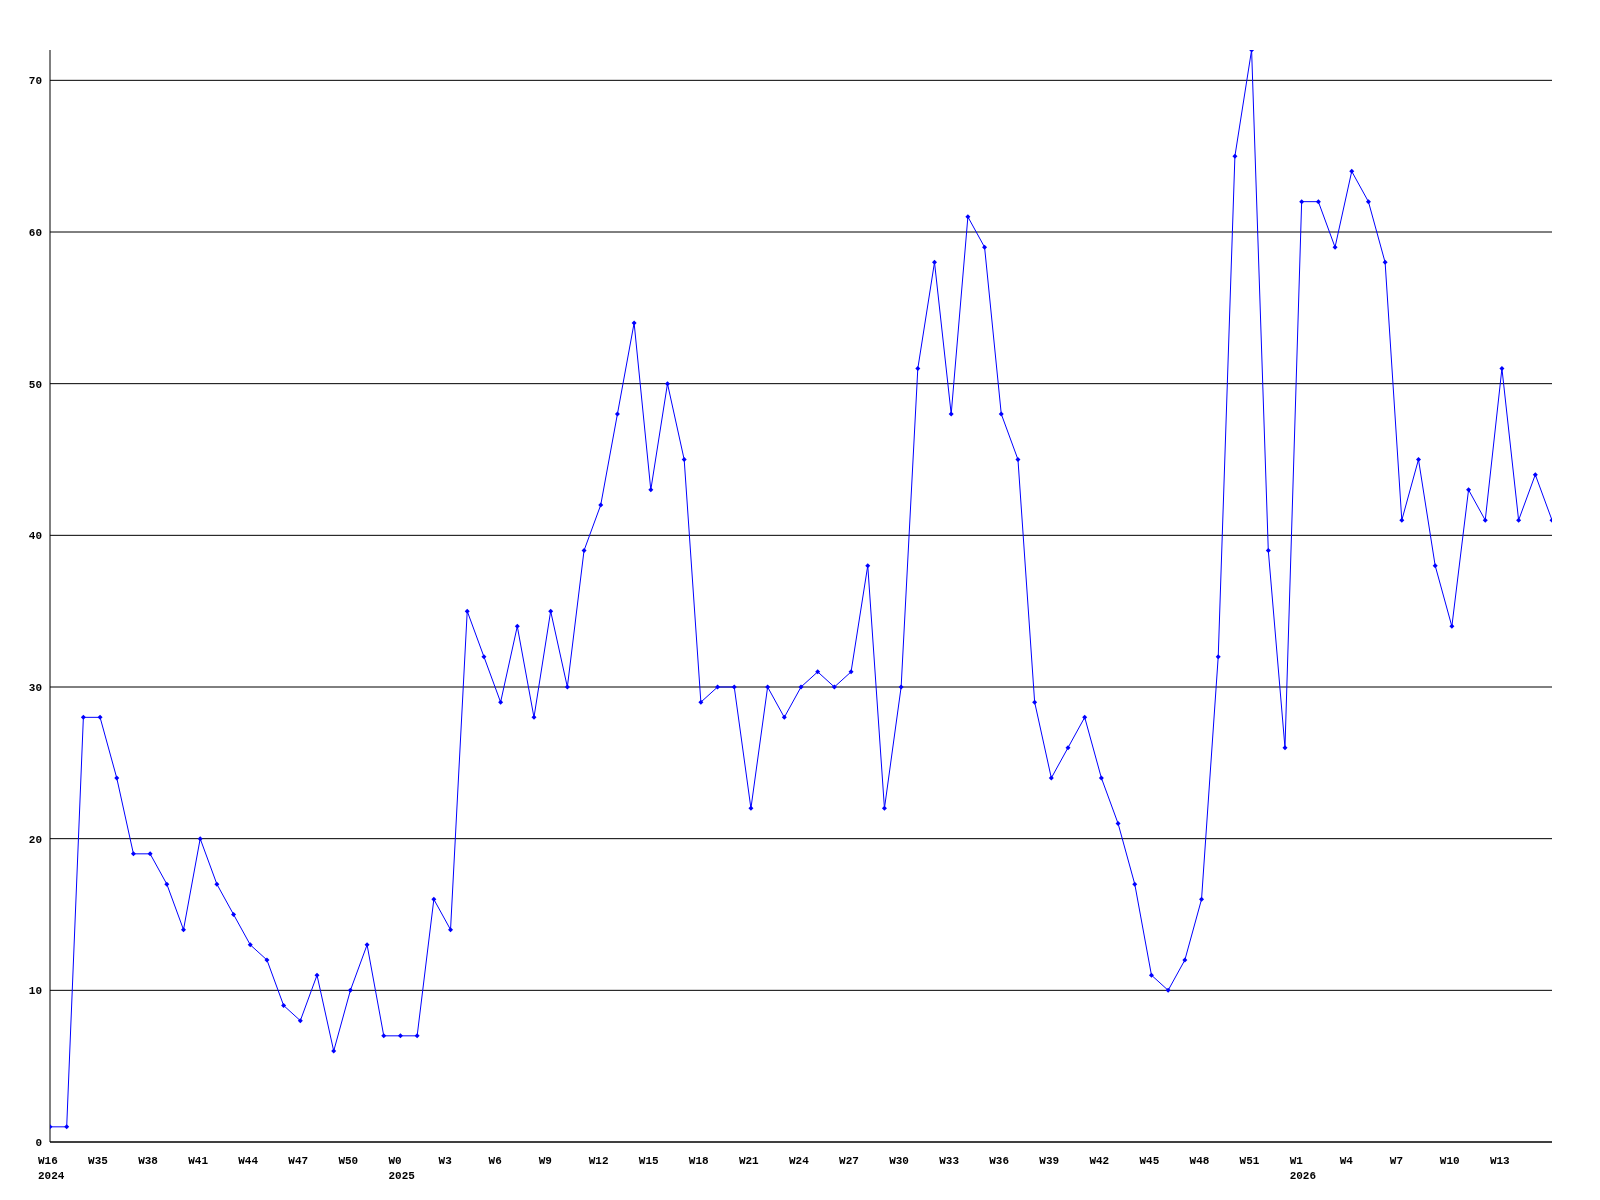 This screenshot has width=1600, height=1200. What do you see at coordinates (1099, 1161) in the screenshot?
I see `x-tick-label: W42` at bounding box center [1099, 1161].